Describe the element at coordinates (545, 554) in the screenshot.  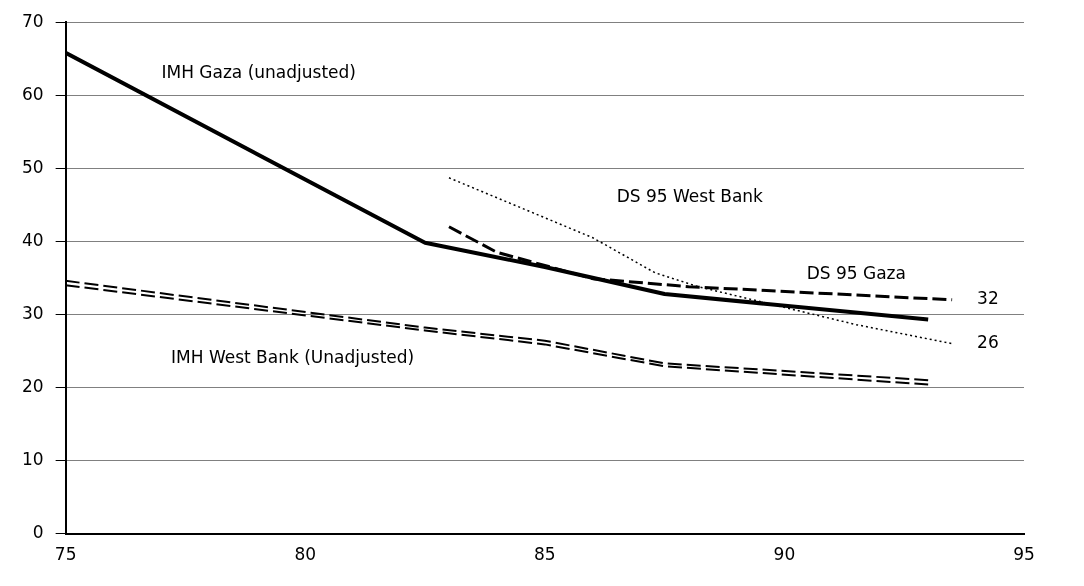
I see `x-tick-label: 85` at that location.